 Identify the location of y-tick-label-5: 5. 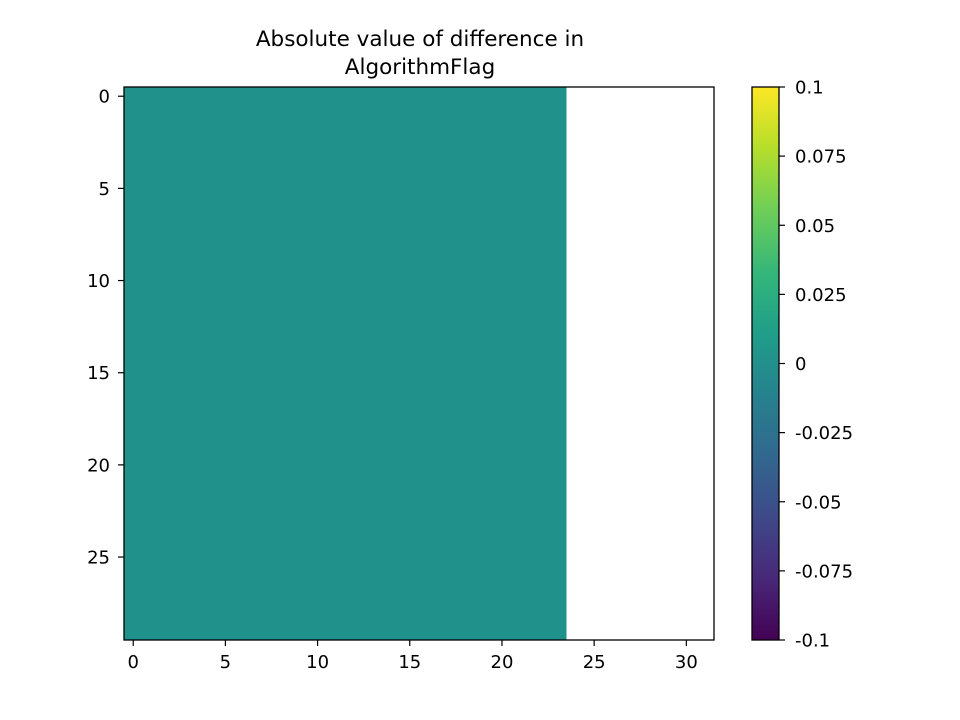
(104, 189).